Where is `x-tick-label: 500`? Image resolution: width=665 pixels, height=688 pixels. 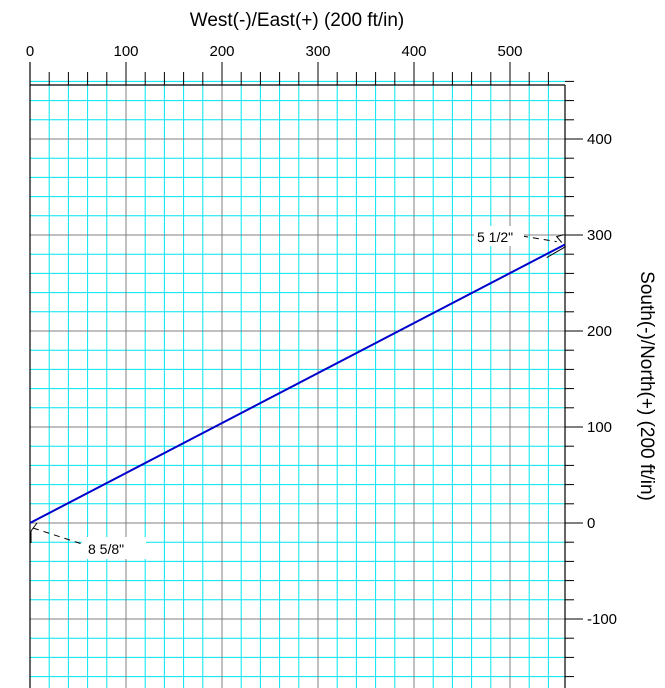
x-tick-label: 500 is located at coordinates (509, 51).